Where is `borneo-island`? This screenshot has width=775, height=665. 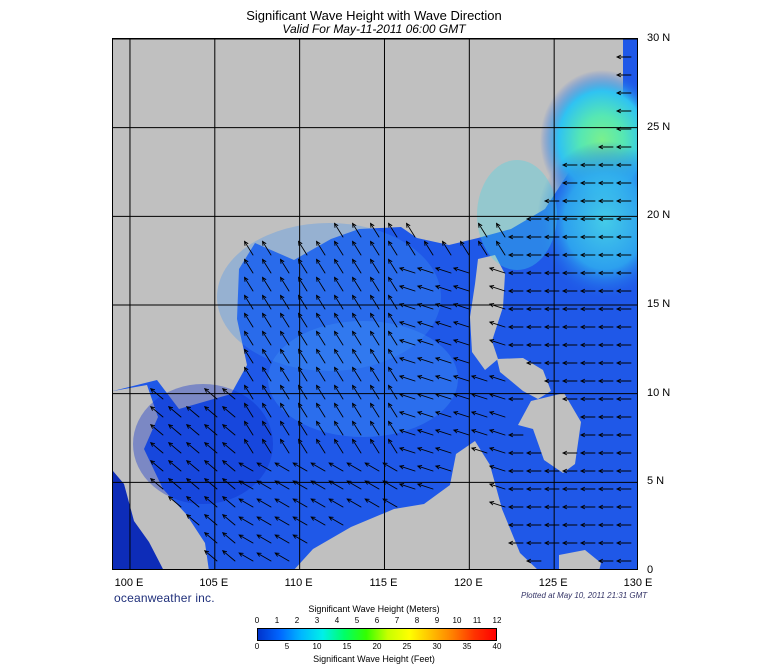
borneo-island is located at coordinates (415, 505).